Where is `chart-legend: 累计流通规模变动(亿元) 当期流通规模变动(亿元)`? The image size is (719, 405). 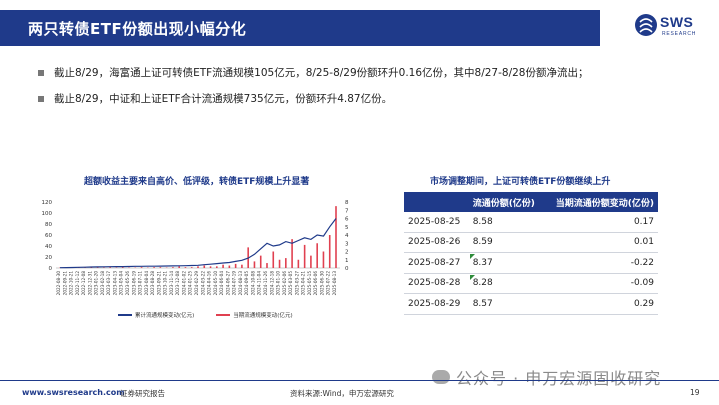 chart-legend: 累计流通规模变动(亿元) 当期流通规模变动(亿元) is located at coordinates (205, 315).